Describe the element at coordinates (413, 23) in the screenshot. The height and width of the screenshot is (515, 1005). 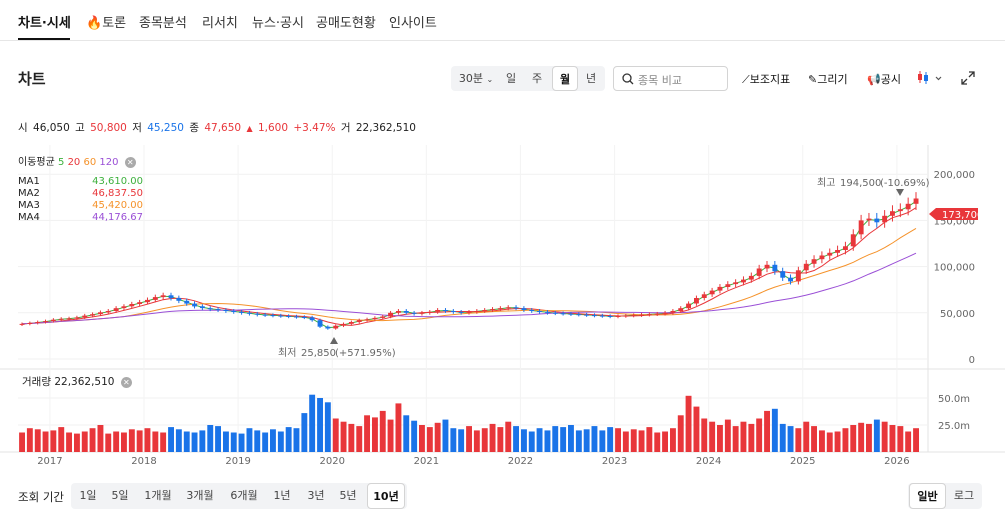
I see `tab-insight: 인사이트` at that location.